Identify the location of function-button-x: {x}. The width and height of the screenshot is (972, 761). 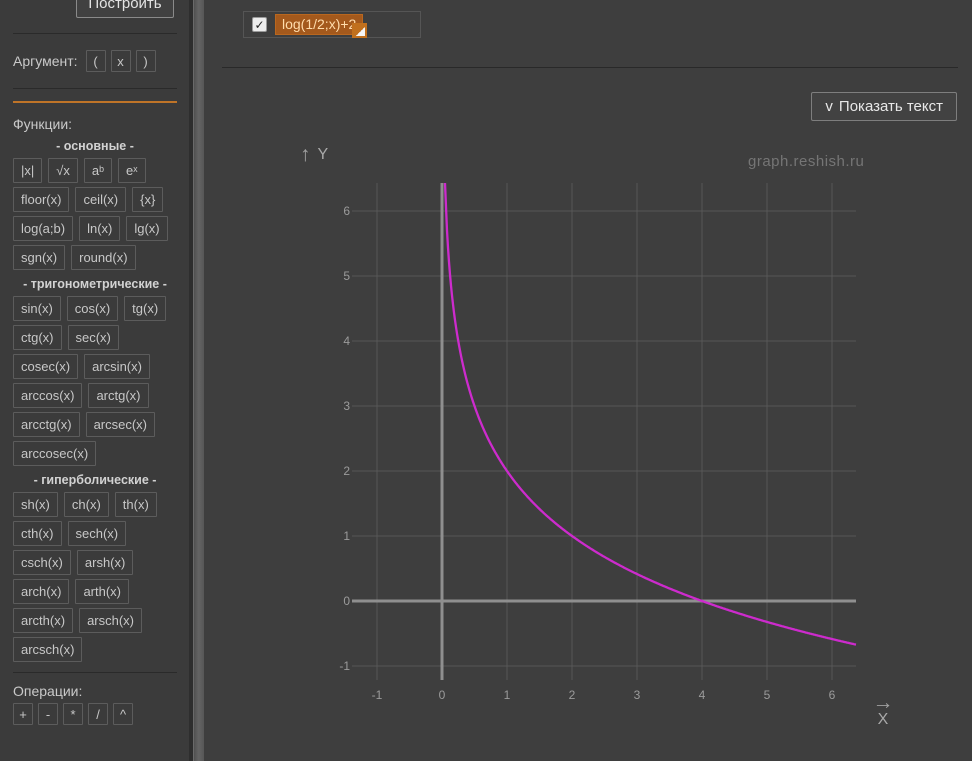
(148, 199).